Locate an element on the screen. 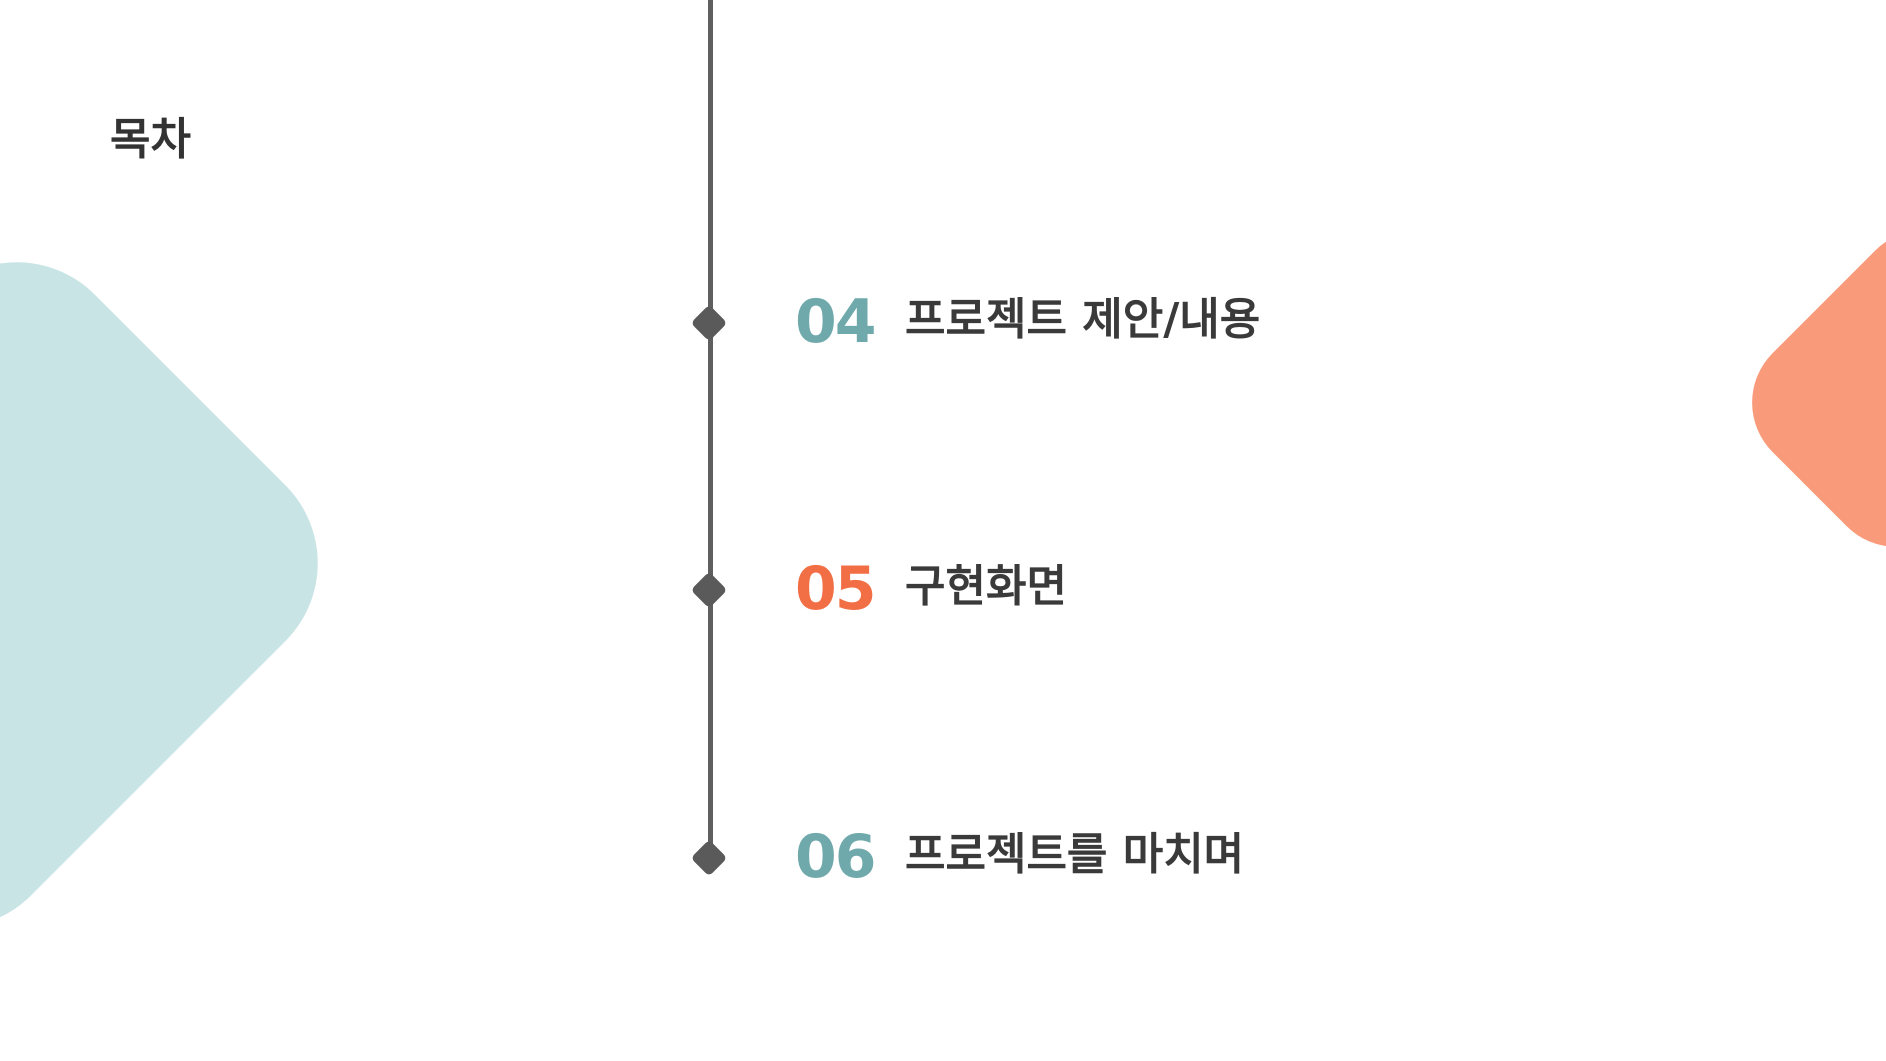 The height and width of the screenshot is (1061, 1886). toc-item-05: 05 구현화면 is located at coordinates (943, 588).